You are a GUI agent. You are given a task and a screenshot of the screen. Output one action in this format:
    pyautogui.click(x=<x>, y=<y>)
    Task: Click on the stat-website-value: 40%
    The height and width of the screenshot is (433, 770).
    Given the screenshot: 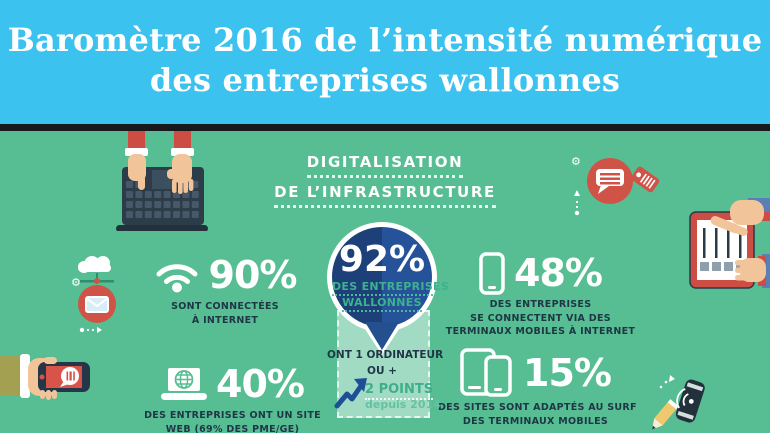 What is the action you would take?
    pyautogui.click(x=260, y=384)
    